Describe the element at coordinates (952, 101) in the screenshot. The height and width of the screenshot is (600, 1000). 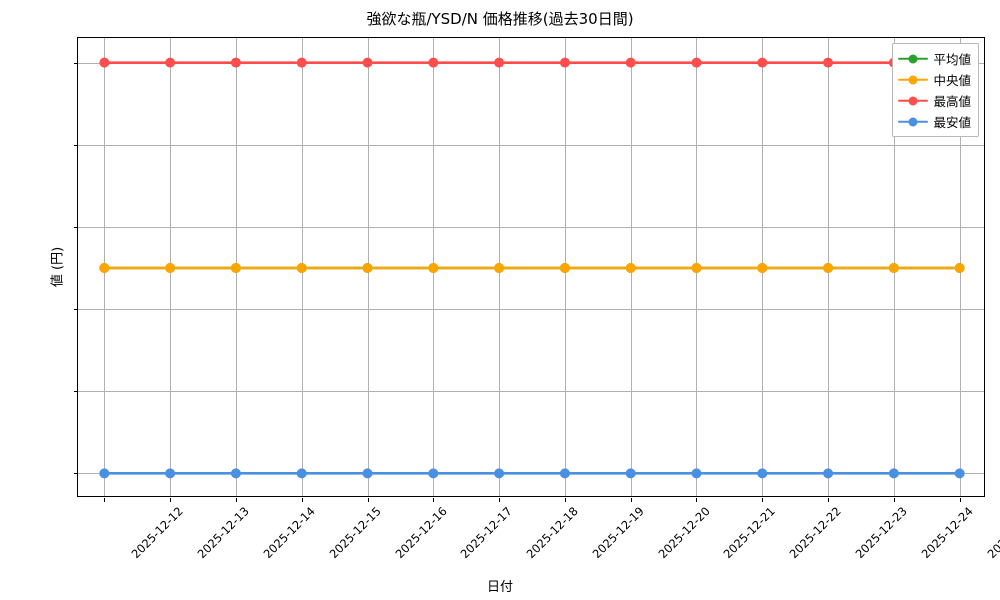
I see `legend-label: 最高値` at that location.